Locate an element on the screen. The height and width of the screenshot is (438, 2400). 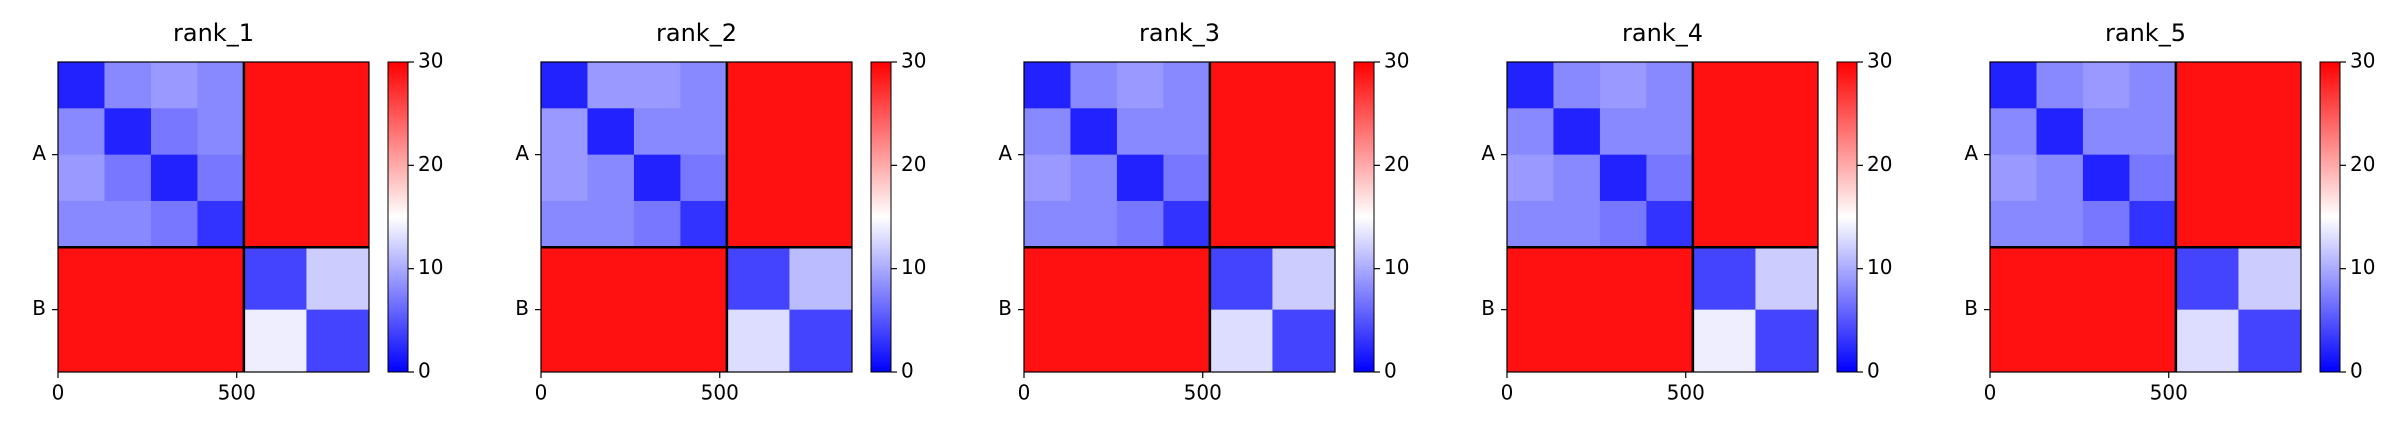
panel-title: rank_1 is located at coordinates (213, 33).